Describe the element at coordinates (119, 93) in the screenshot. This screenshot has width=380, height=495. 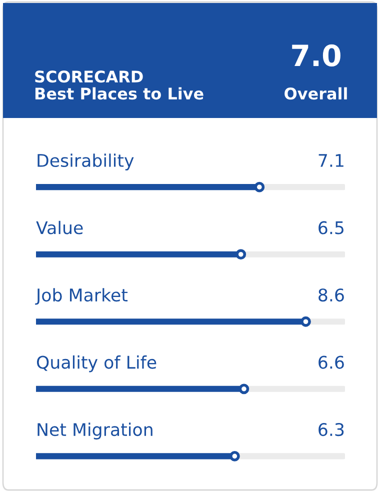
I see `chart-subtitle: Best Places to Live` at that location.